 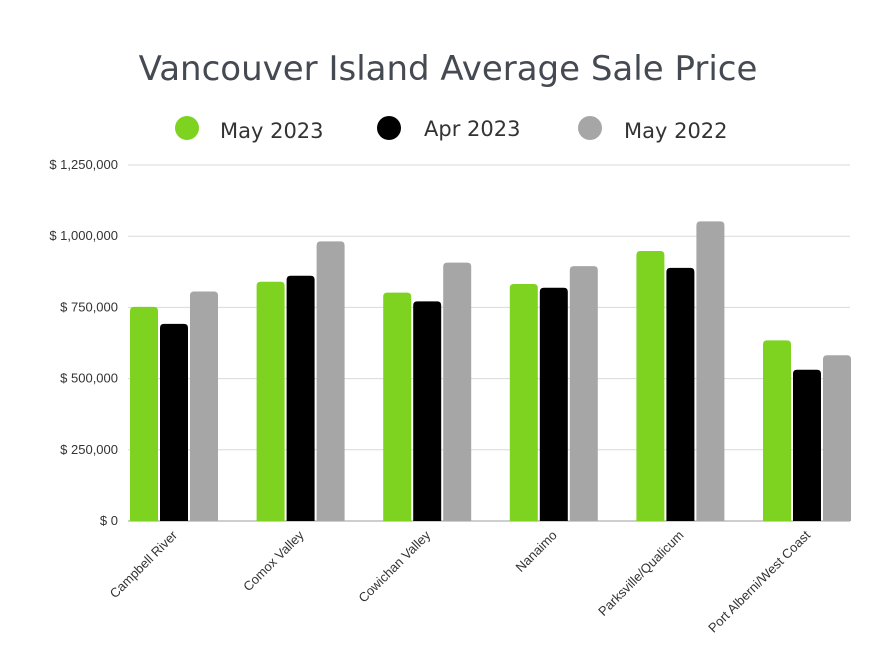 I want to click on bar-parksville-qualicum-apr-2023, so click(x=680, y=394).